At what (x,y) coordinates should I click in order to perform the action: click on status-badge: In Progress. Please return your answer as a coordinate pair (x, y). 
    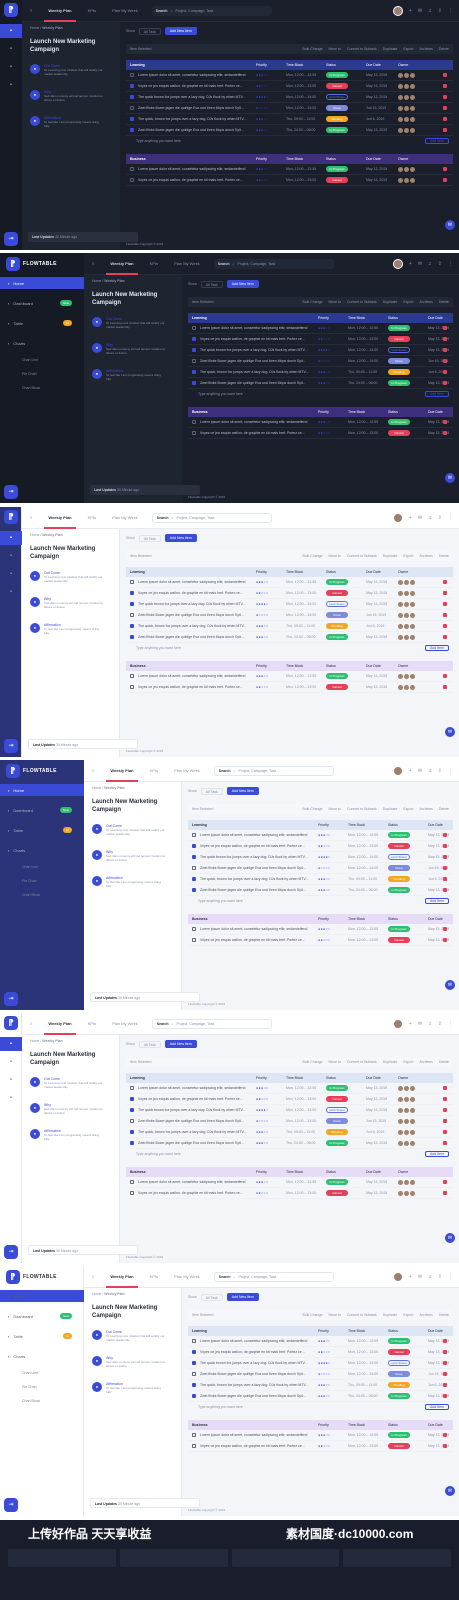
    Looking at the image, I should click on (337, 1088).